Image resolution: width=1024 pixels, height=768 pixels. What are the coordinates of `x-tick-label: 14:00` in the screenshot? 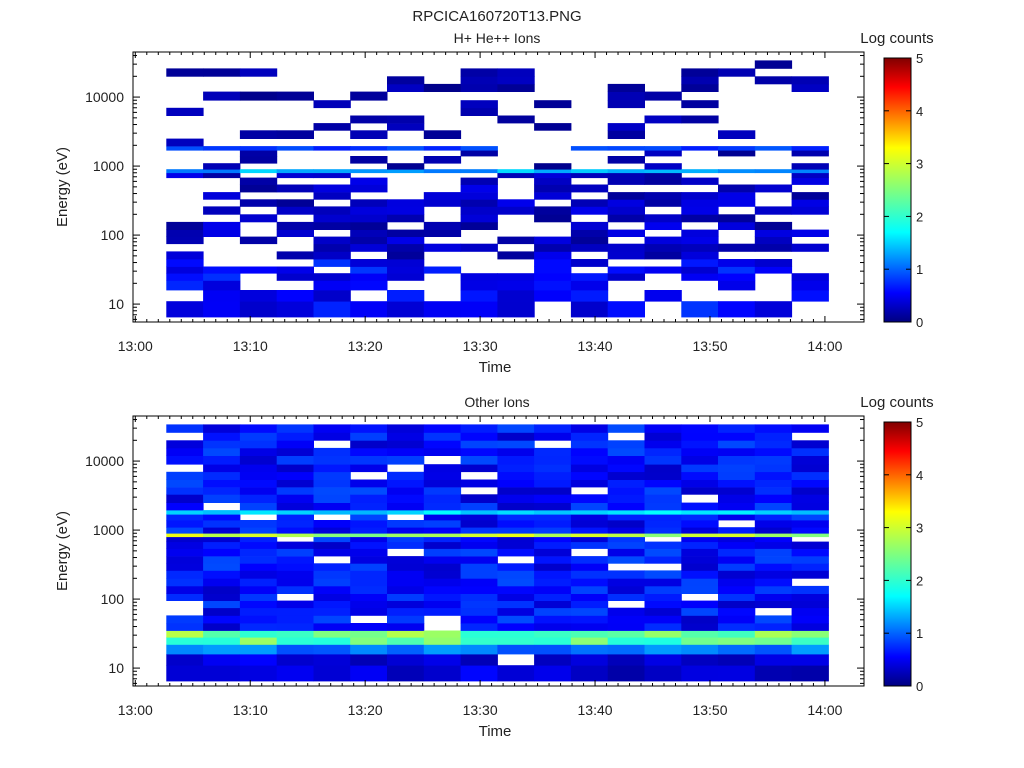 It's located at (824, 710).